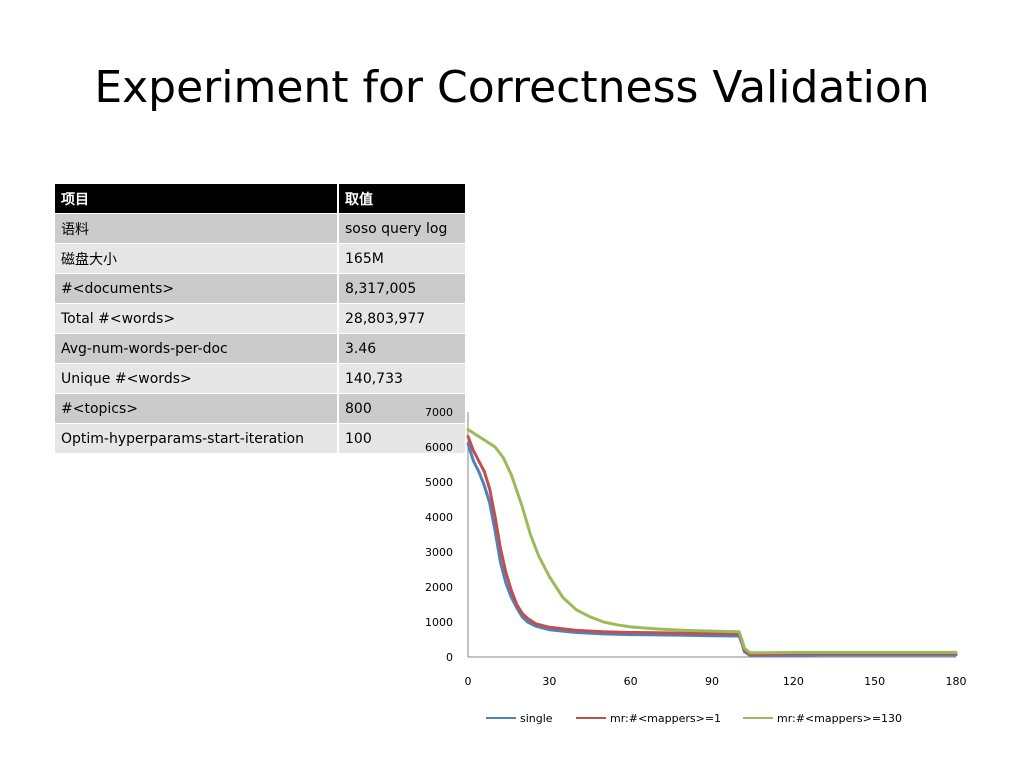  I want to click on row-label: Unique #<words>, so click(197, 378).